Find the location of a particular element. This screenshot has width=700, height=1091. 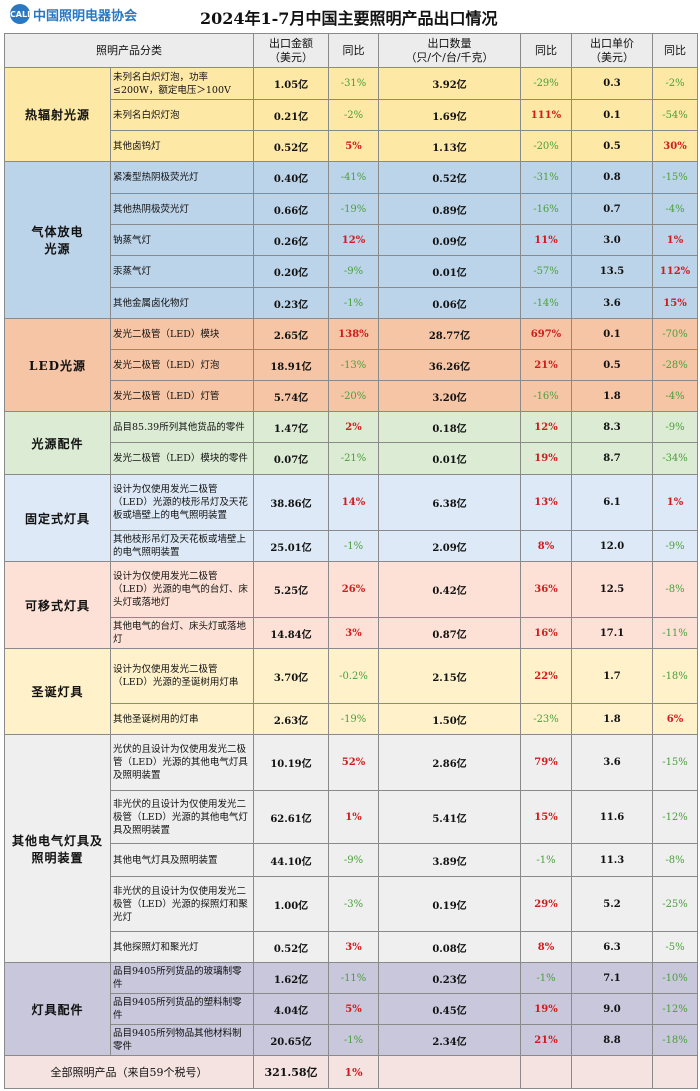

export-quantity: 3.89亿 is located at coordinates (449, 860).